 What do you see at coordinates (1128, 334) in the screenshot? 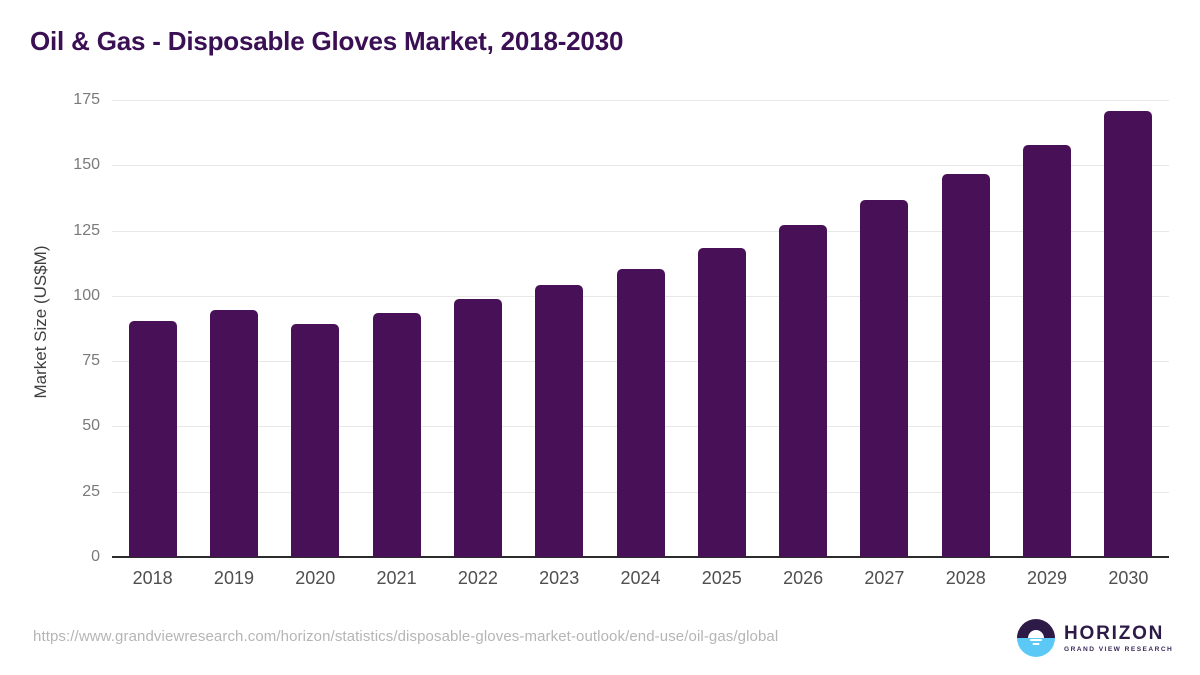
I see `bar-2030` at bounding box center [1128, 334].